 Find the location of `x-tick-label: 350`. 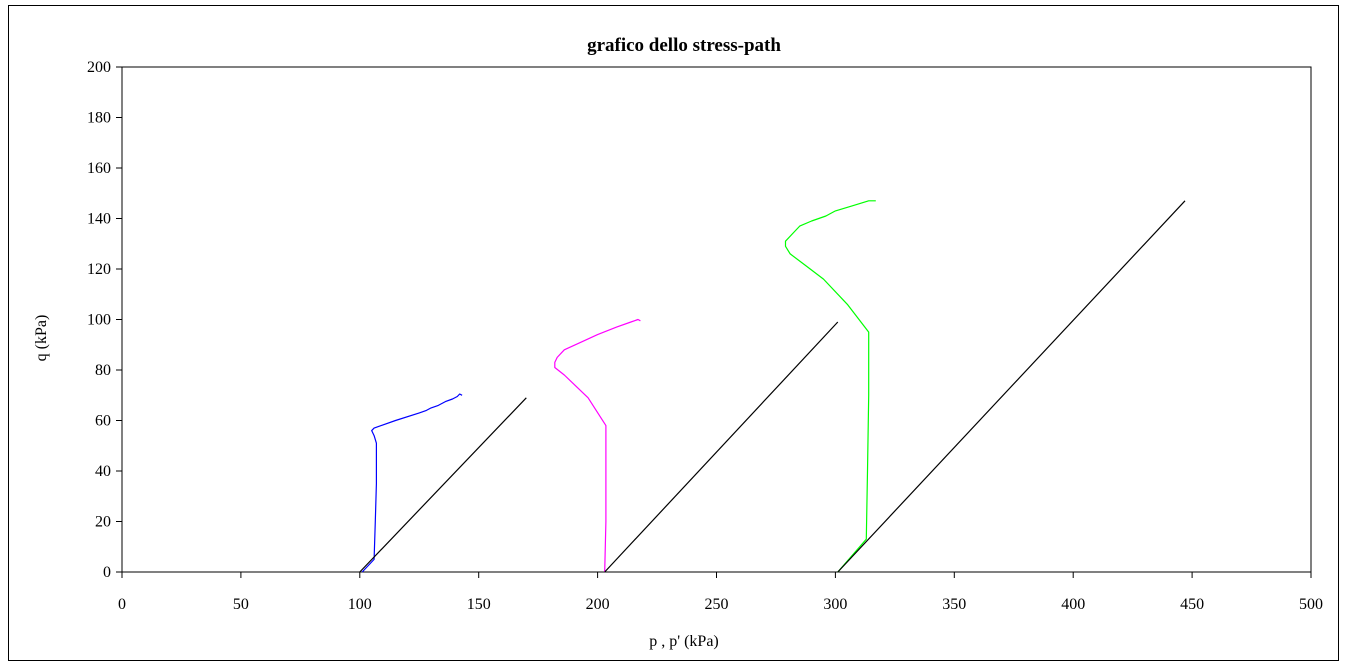

x-tick-label: 350 is located at coordinates (954, 604).